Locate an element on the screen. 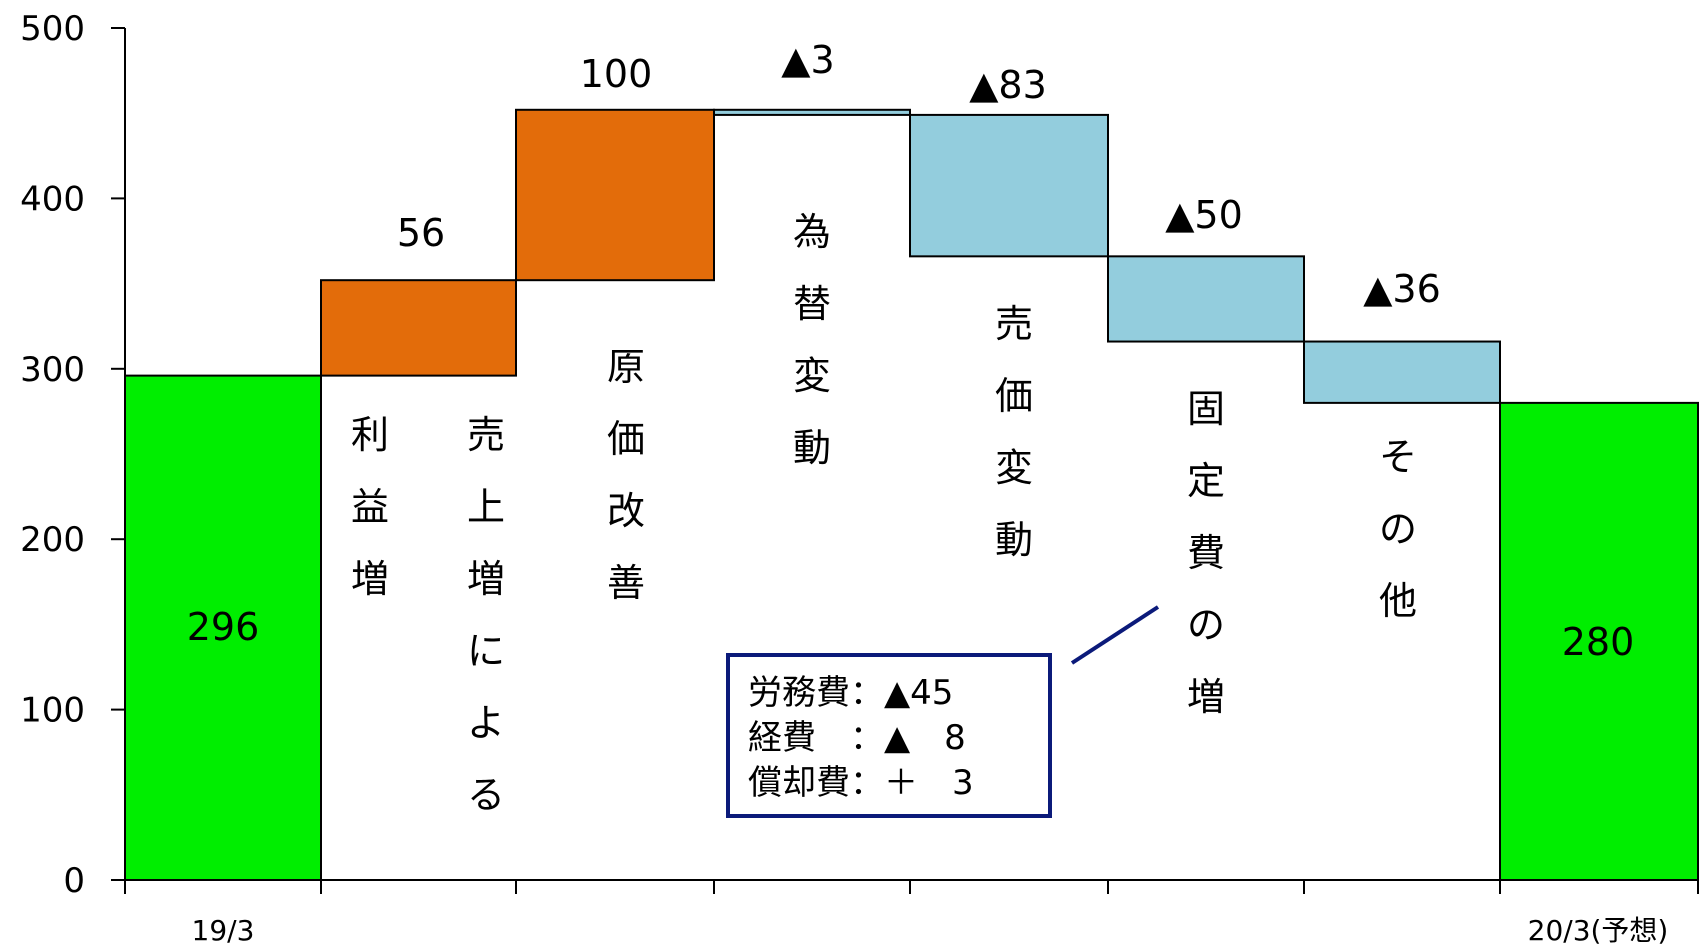  value-label-1: 56 is located at coordinates (421, 233).